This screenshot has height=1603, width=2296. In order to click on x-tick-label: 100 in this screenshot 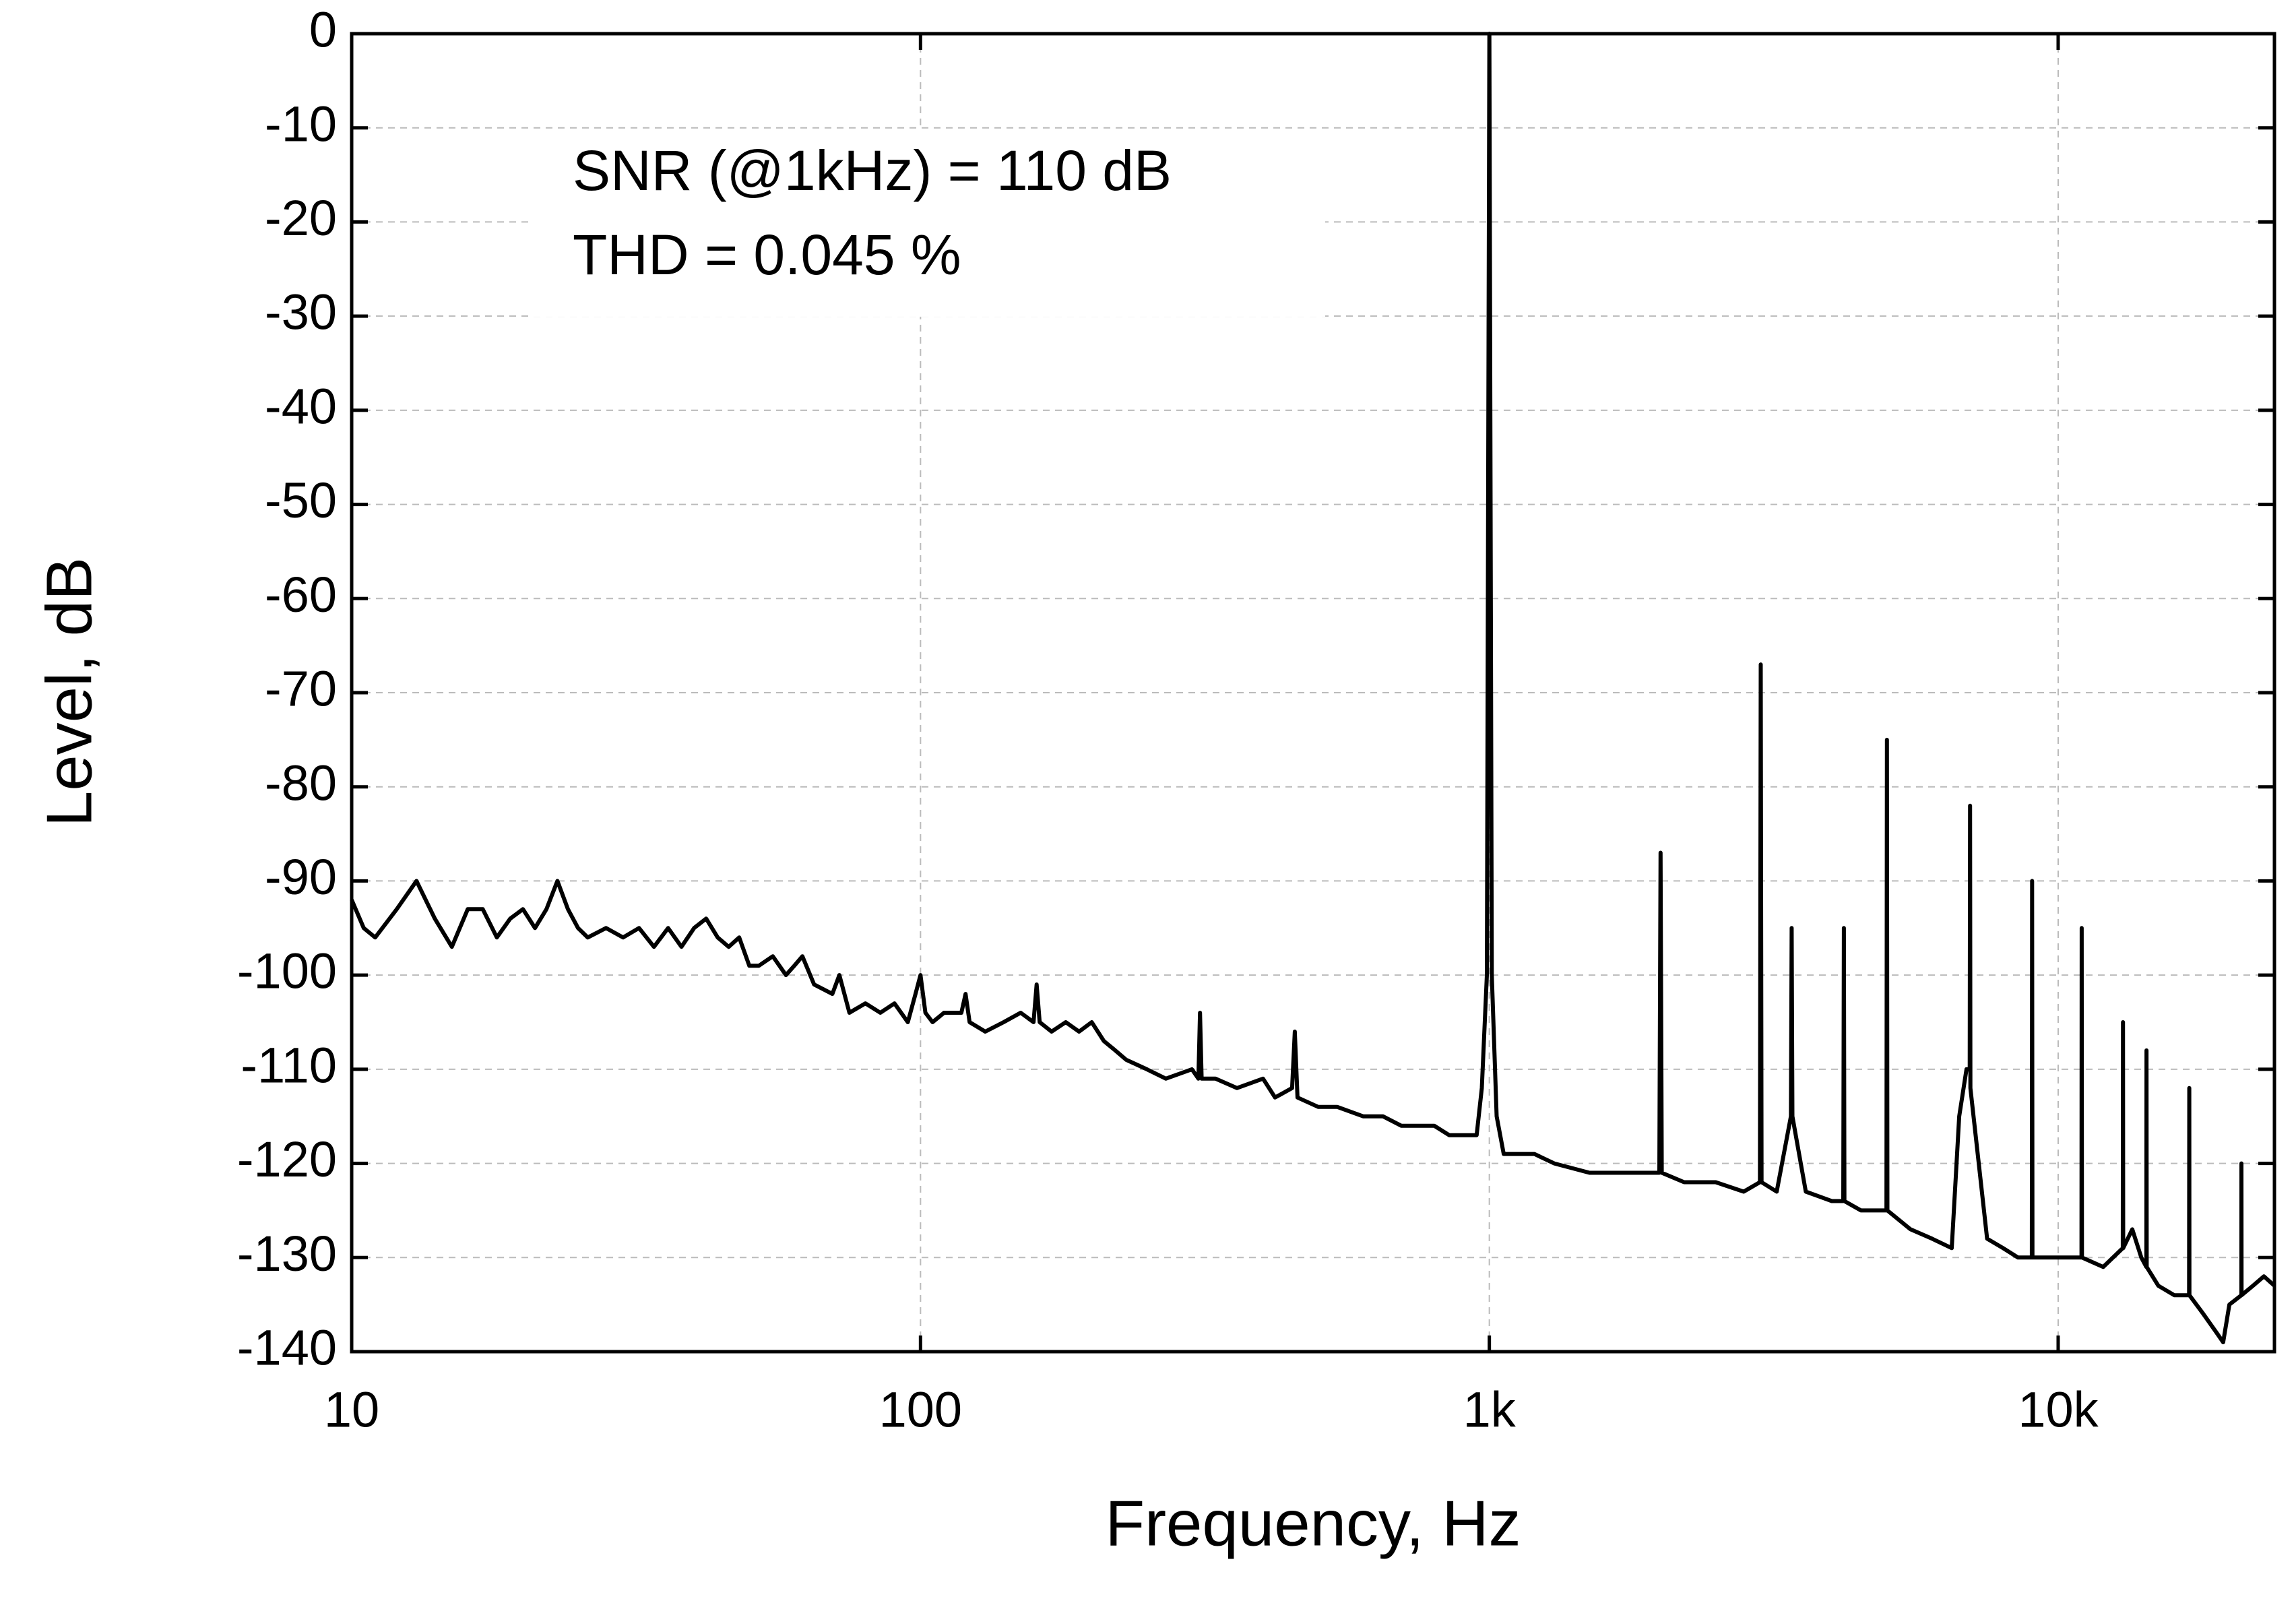, I will do `click(920, 1410)`.